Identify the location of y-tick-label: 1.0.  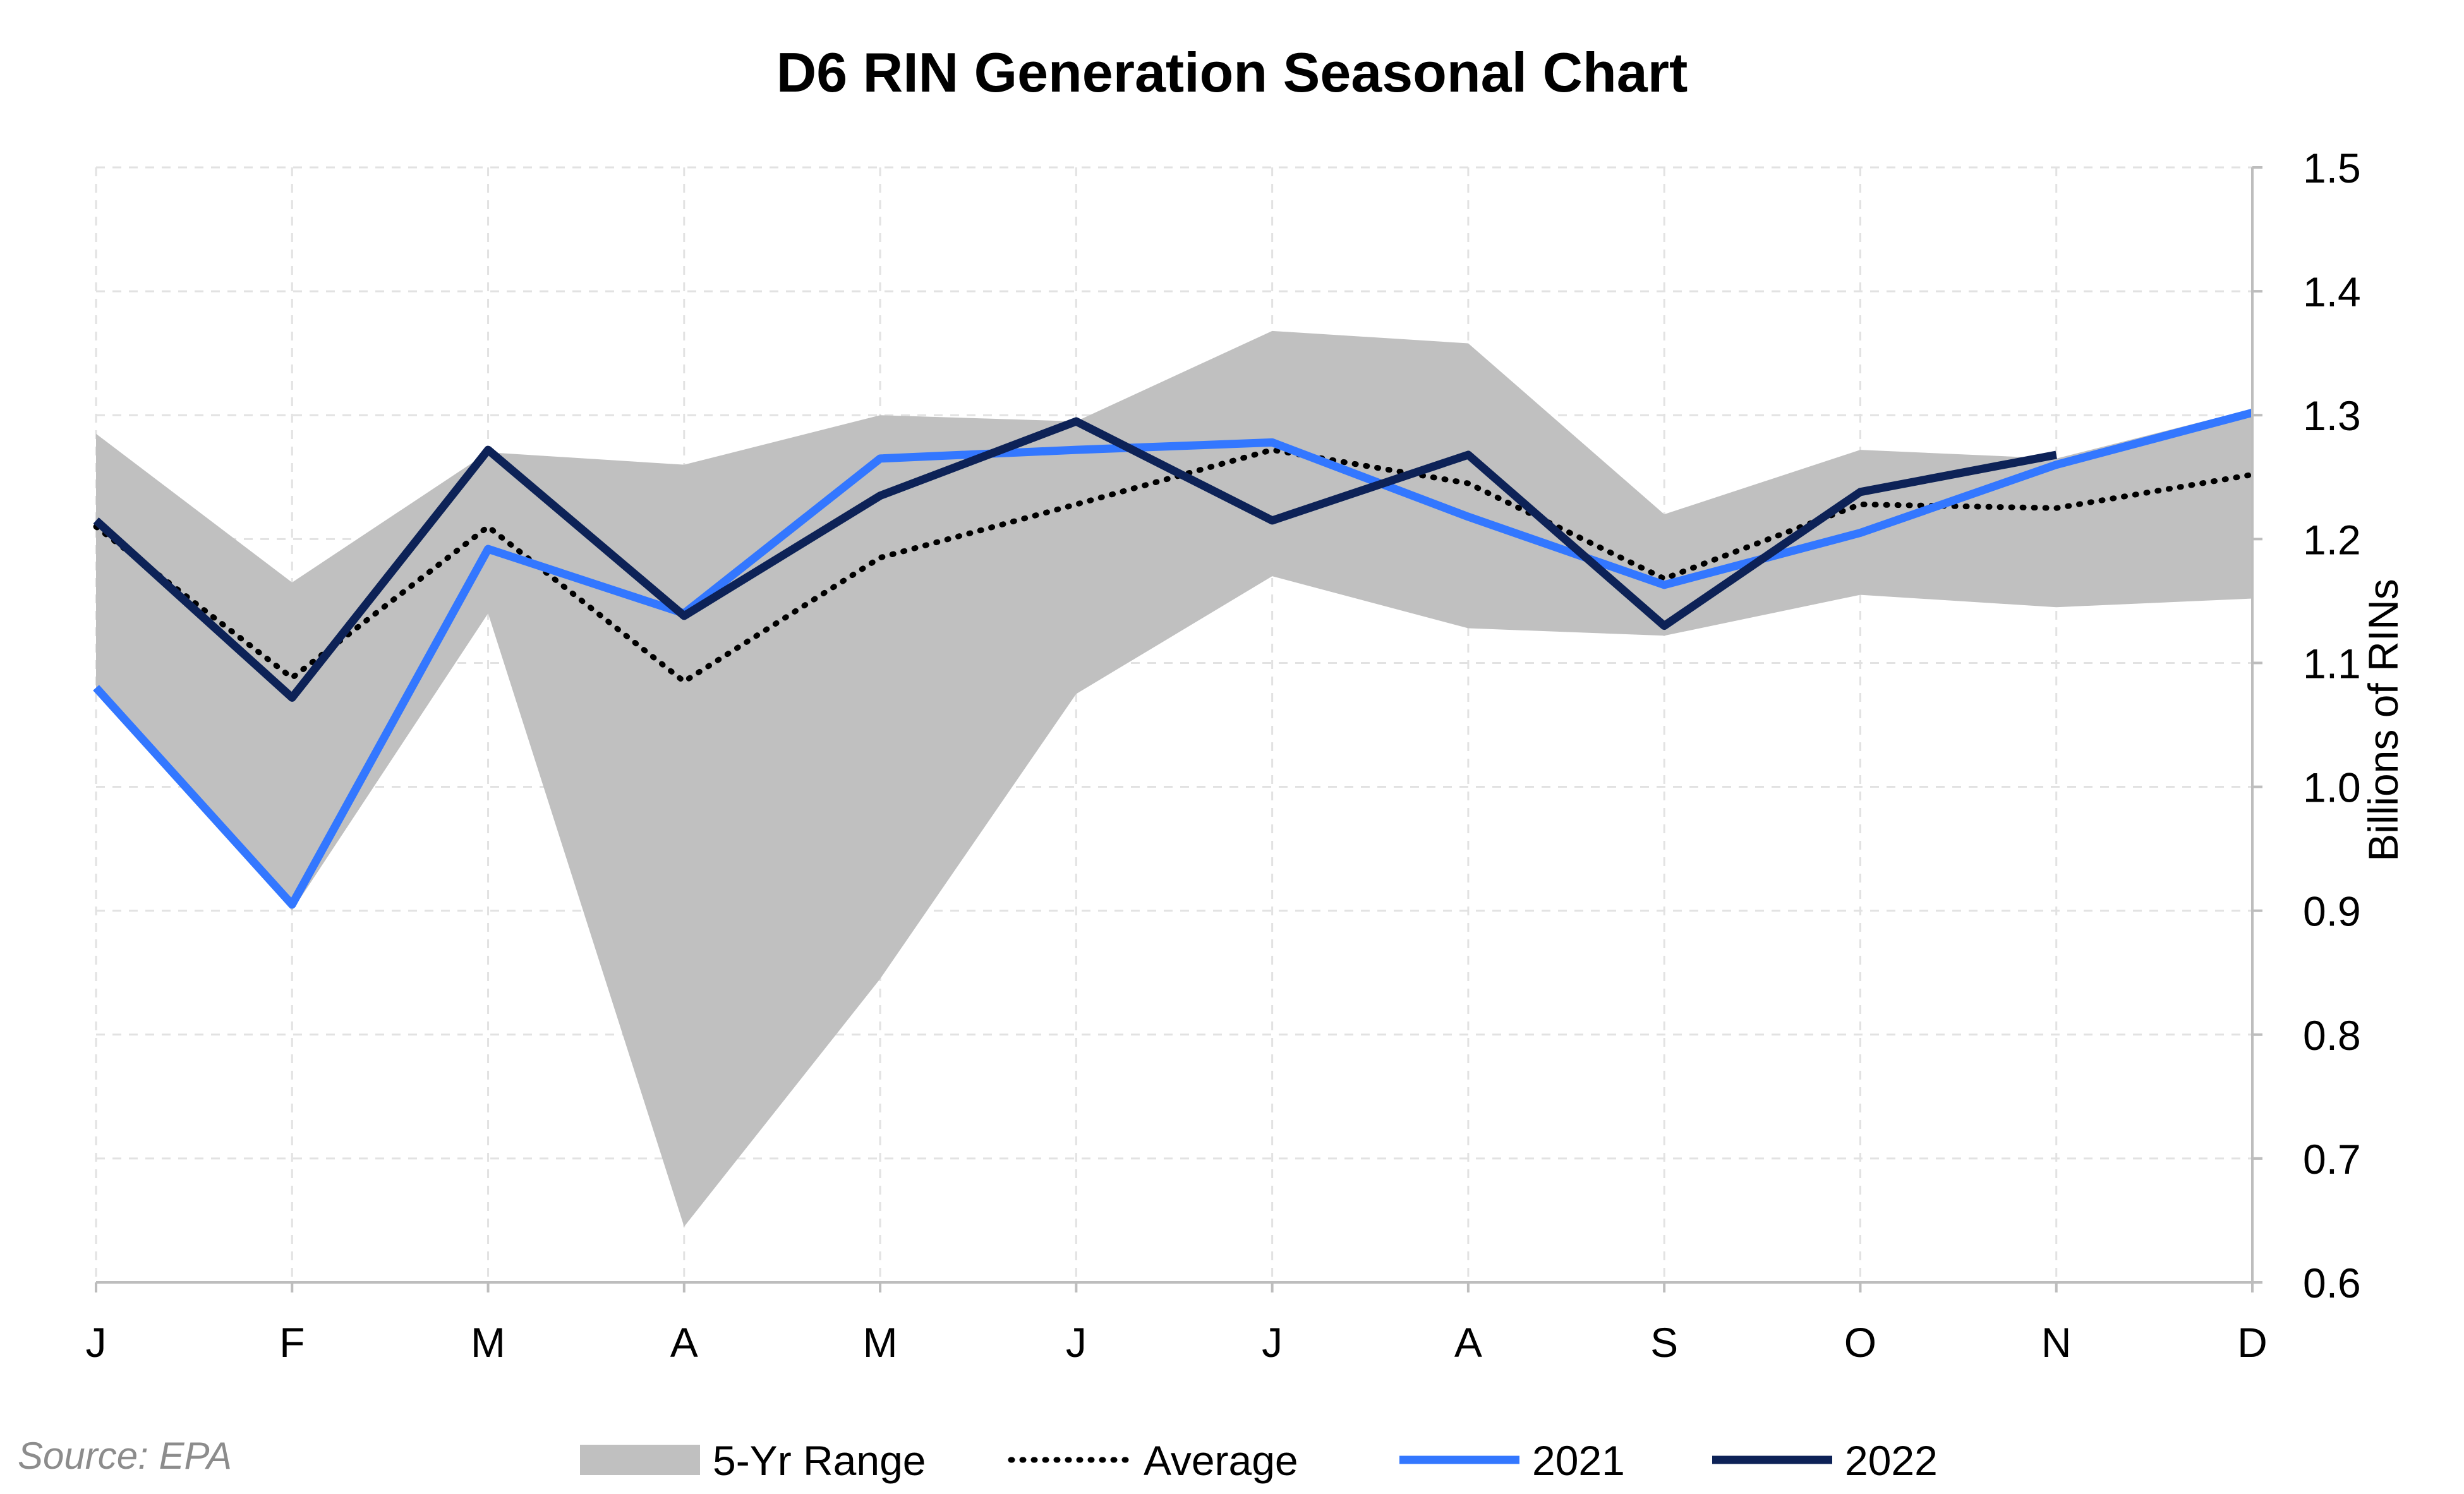
(2332, 787).